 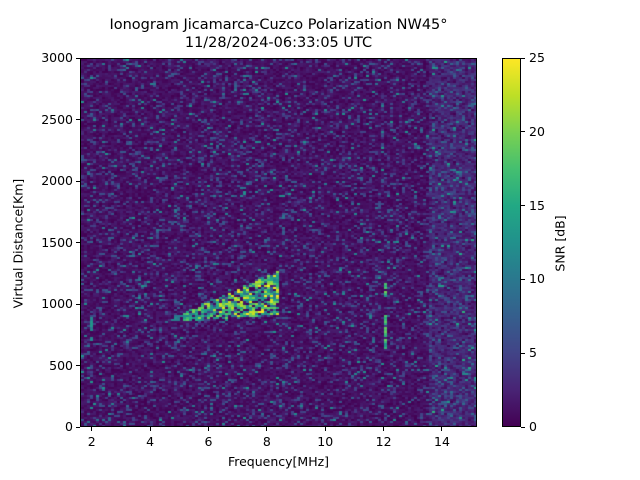 What do you see at coordinates (57, 303) in the screenshot?
I see `y-tick-label: 1000` at bounding box center [57, 303].